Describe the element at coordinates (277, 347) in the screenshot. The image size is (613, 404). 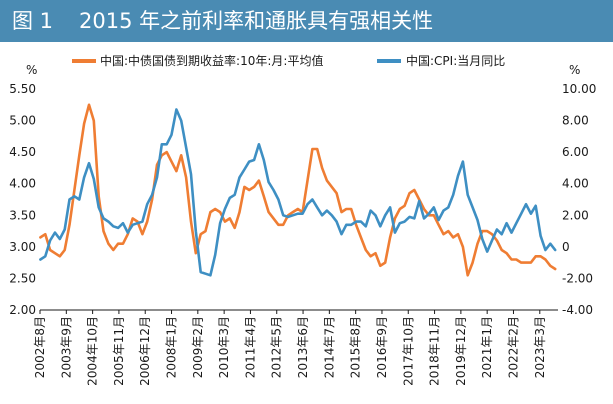
I see `x-tick-label: 2012年5月` at that location.